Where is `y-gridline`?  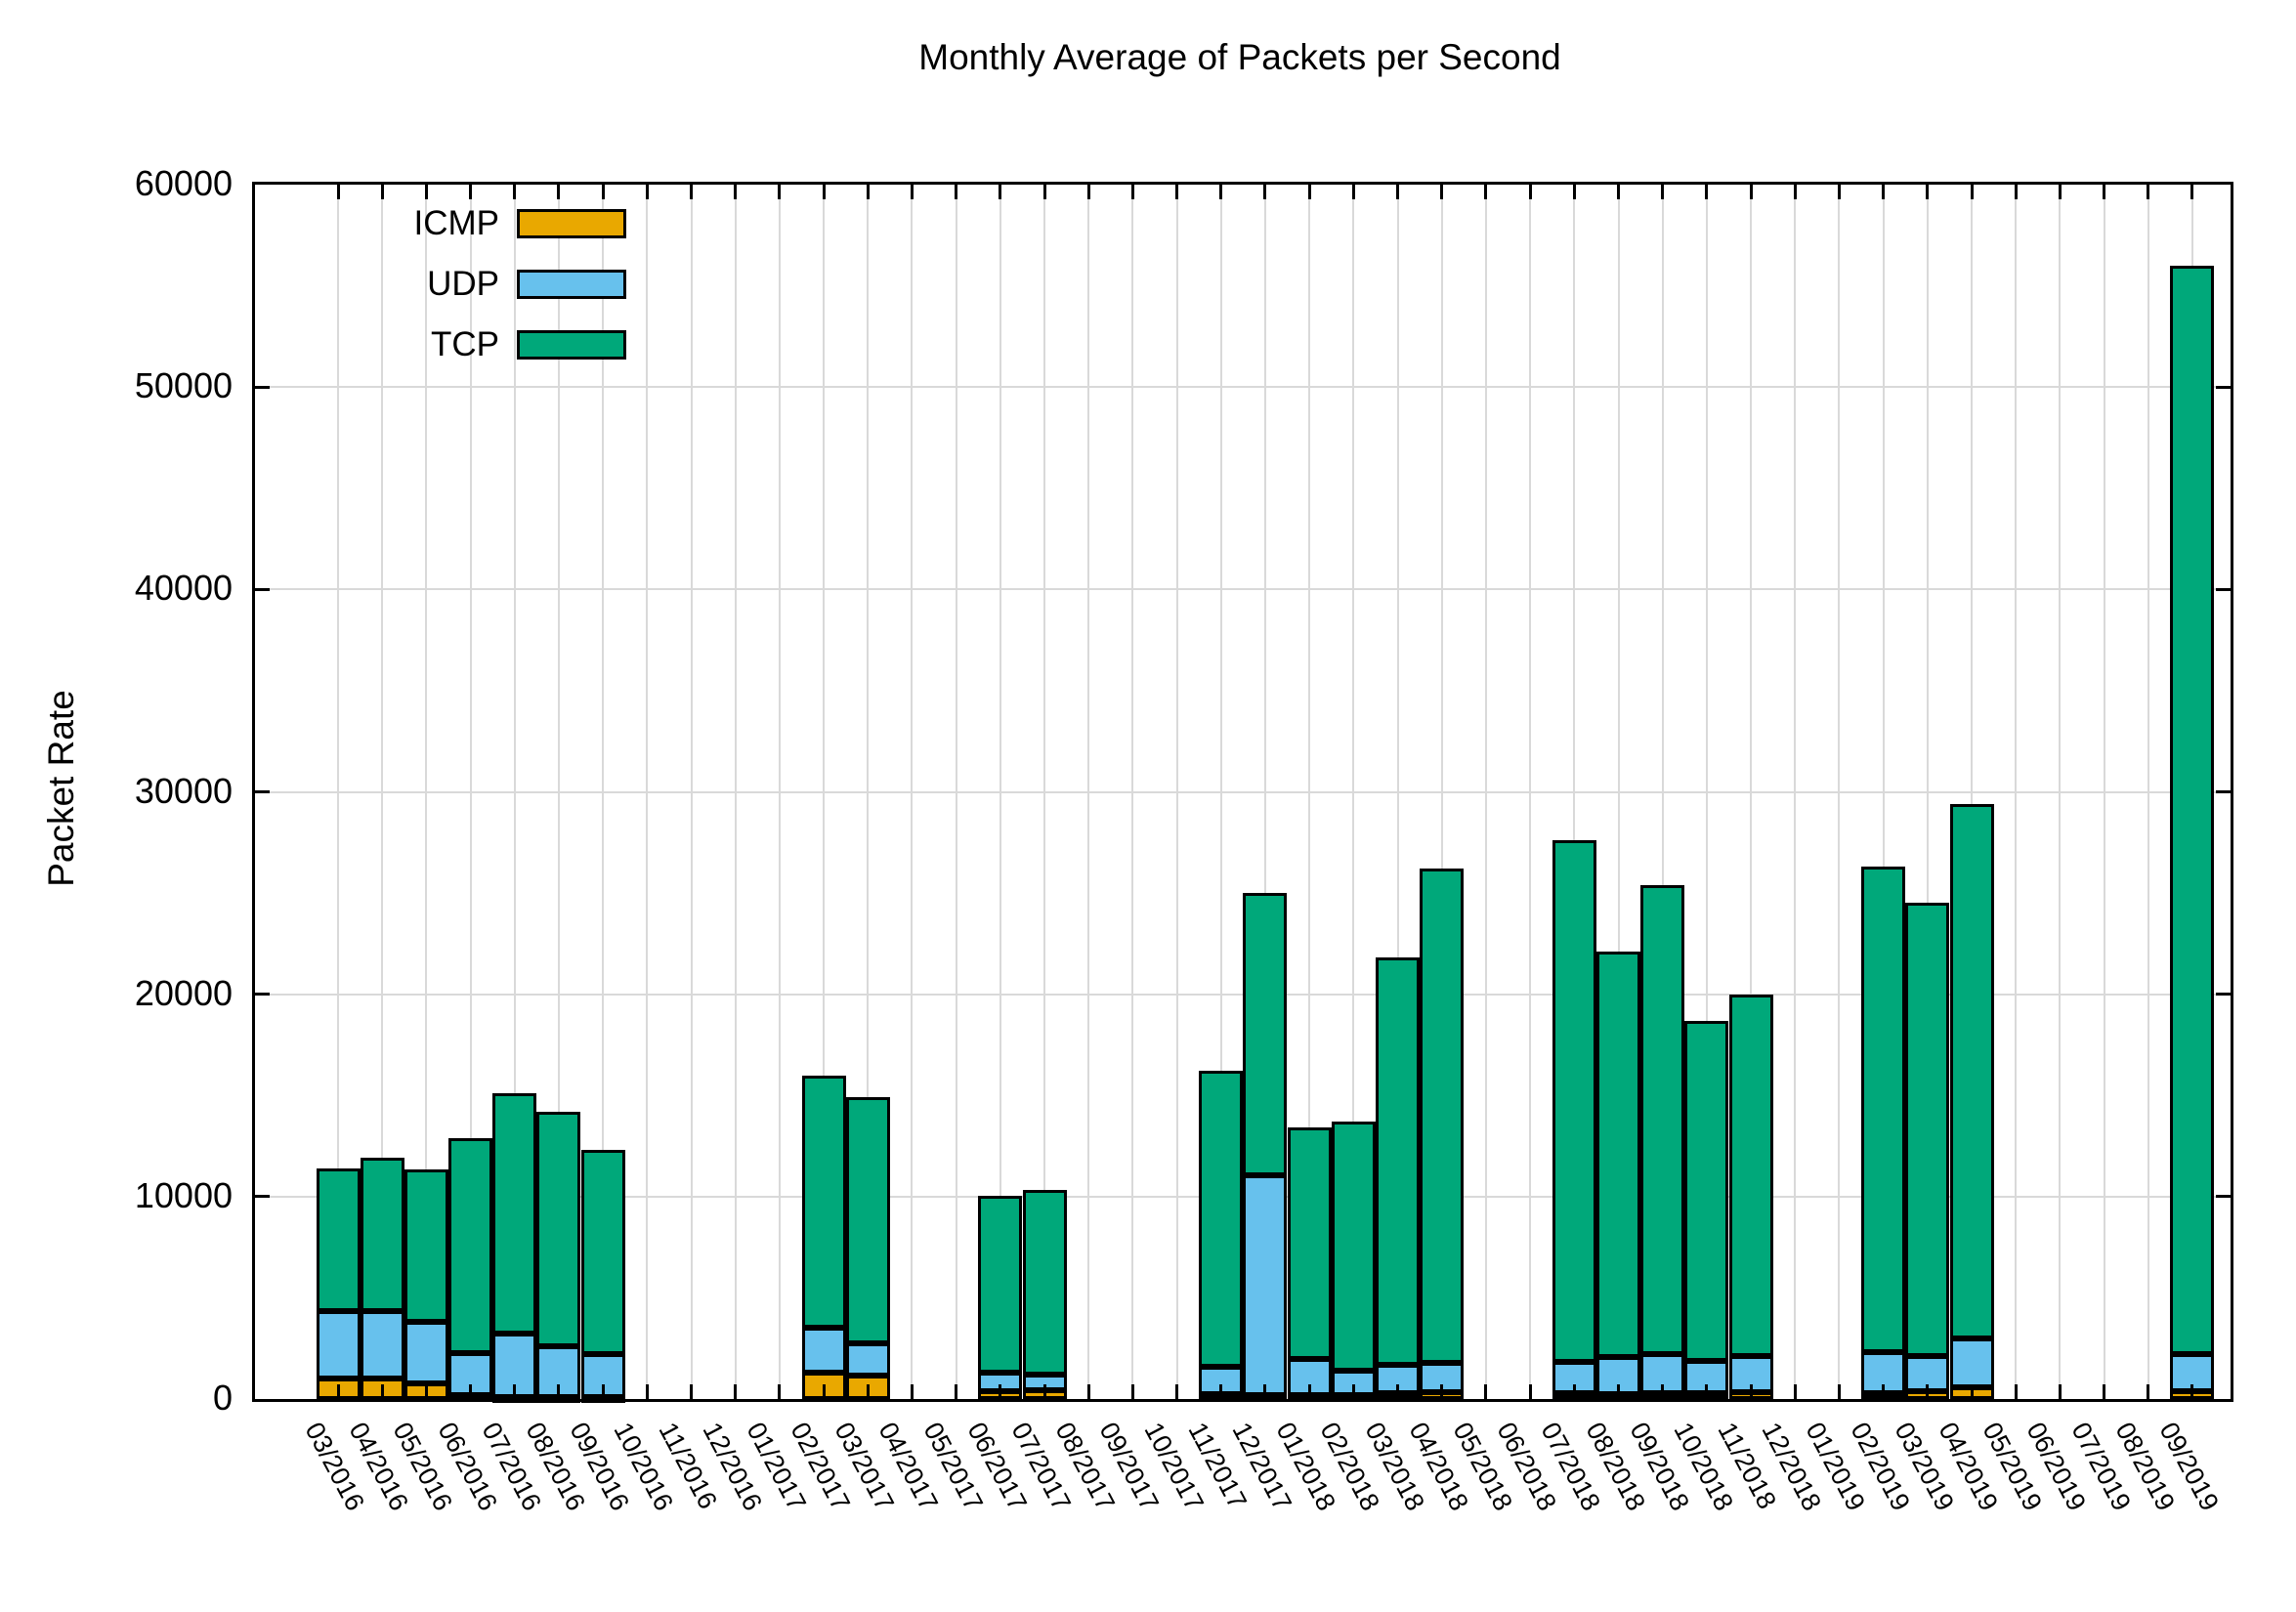 y-gridline is located at coordinates (1243, 994).